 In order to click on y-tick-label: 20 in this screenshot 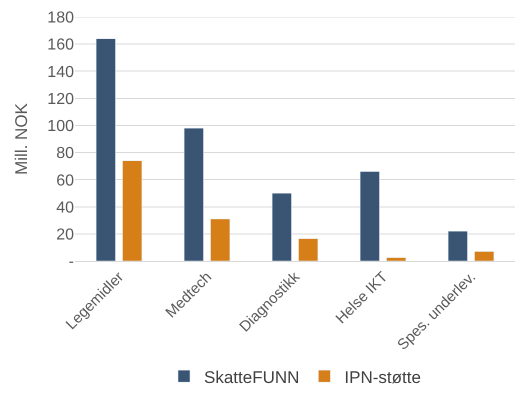, I will do `click(65, 235)`.